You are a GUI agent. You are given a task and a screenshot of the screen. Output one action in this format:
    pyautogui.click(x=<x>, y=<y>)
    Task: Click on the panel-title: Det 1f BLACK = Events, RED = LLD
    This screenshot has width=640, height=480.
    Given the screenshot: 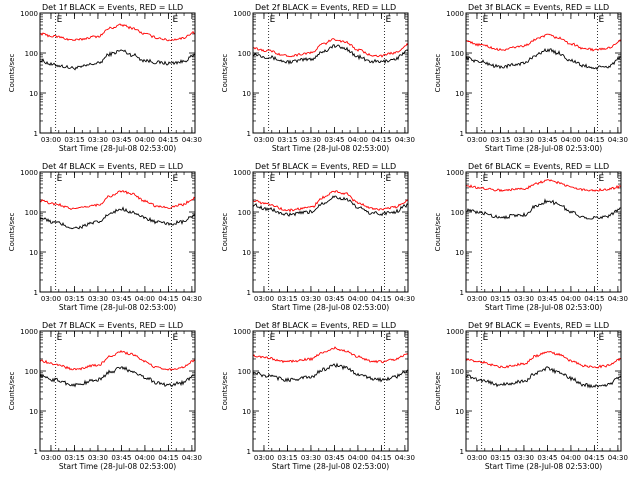 What is the action you would take?
    pyautogui.click(x=112, y=7)
    